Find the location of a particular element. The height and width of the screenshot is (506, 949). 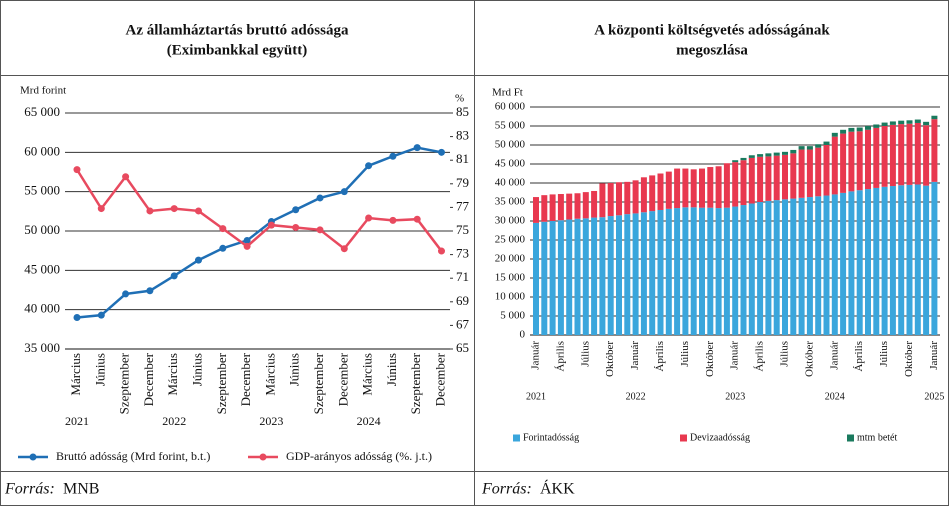

y2-tick-label: 79 is located at coordinates (462, 182).